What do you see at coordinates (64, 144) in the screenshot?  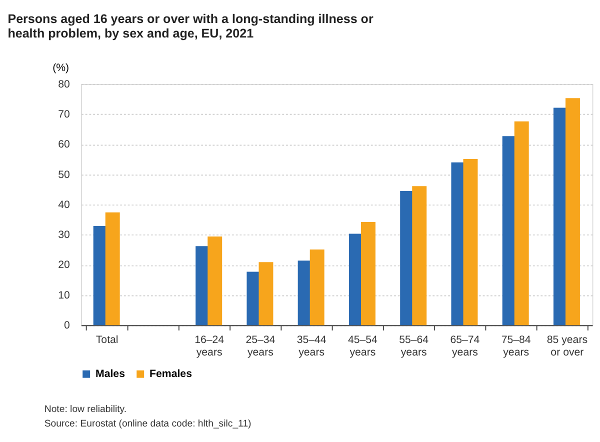 I see `y-tick-label: 60` at bounding box center [64, 144].